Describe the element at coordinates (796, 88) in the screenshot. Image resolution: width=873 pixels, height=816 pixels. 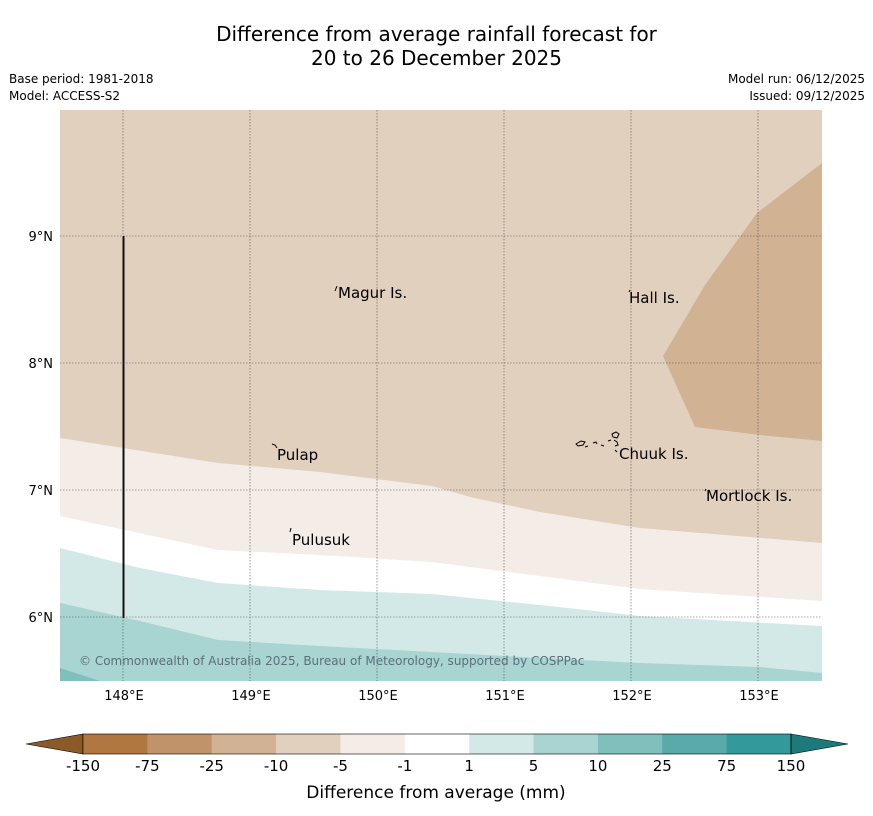
I see `meta-right: Model run: 06/12/2025 Issued: 09/12/2025` at that location.